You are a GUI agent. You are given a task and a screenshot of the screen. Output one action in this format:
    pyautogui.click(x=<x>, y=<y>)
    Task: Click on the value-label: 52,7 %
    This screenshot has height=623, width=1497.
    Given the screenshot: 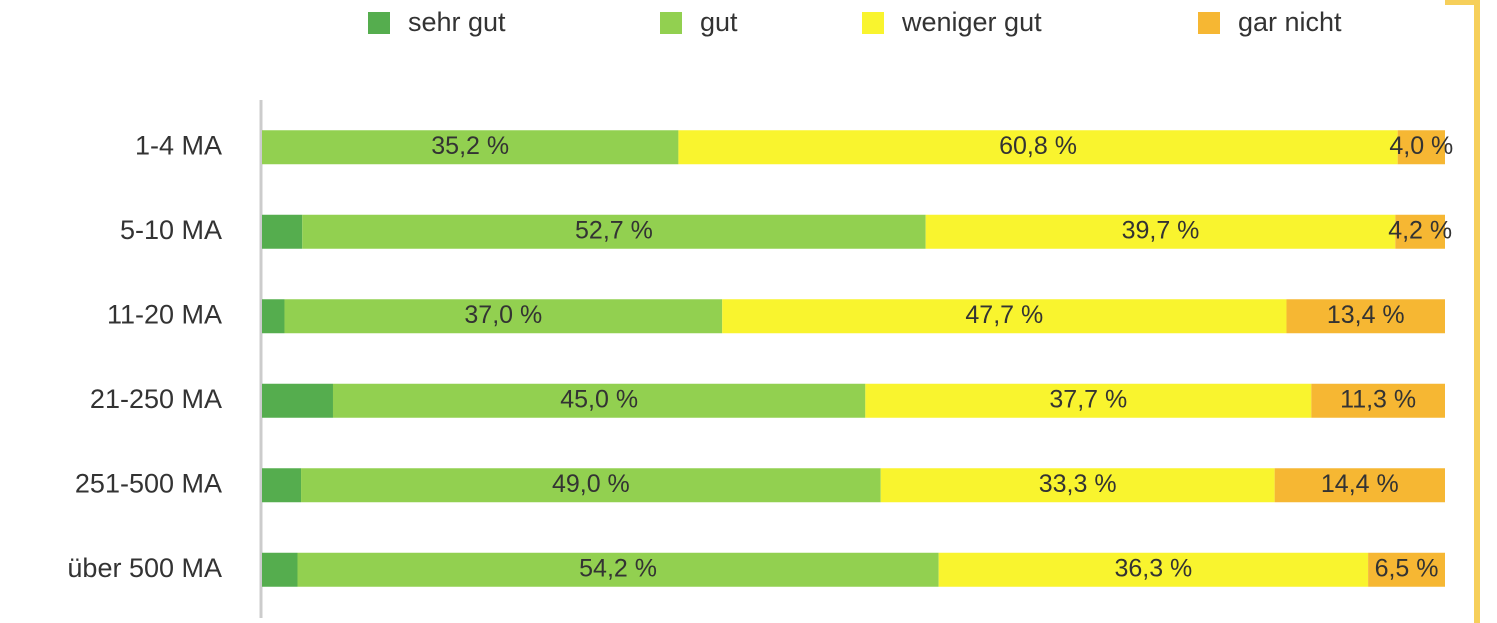 What is the action you would take?
    pyautogui.click(x=614, y=230)
    